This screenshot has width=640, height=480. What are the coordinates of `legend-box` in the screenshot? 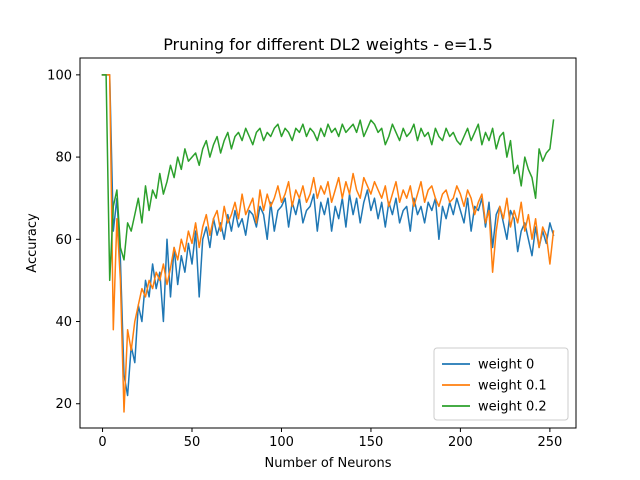 It's located at (501, 384).